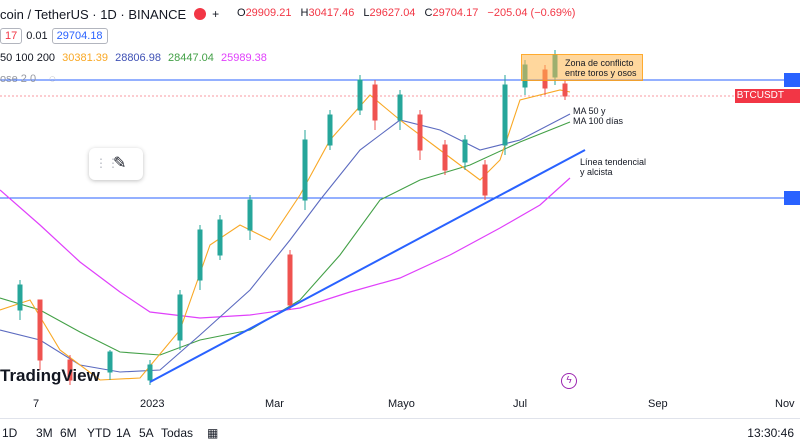  Describe the element at coordinates (93, 14) in the screenshot. I see `symbol-title: coin / TetherUS · 1D · BINANCE` at that location.